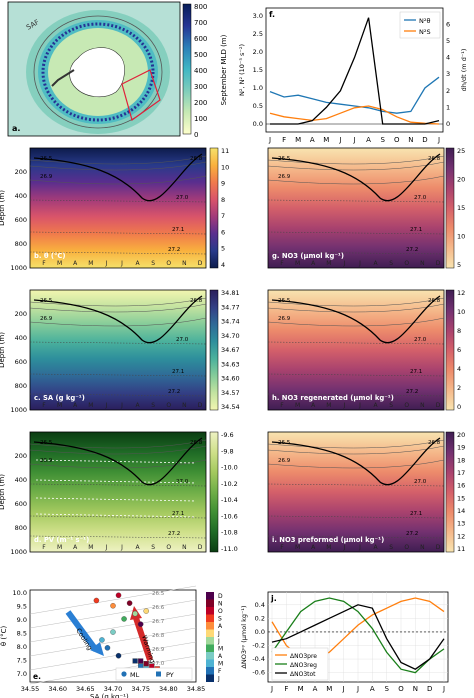  What do you see at coordinates (22, 634) in the screenshot?
I see `e-ytick: 8.5` at bounding box center [22, 634].